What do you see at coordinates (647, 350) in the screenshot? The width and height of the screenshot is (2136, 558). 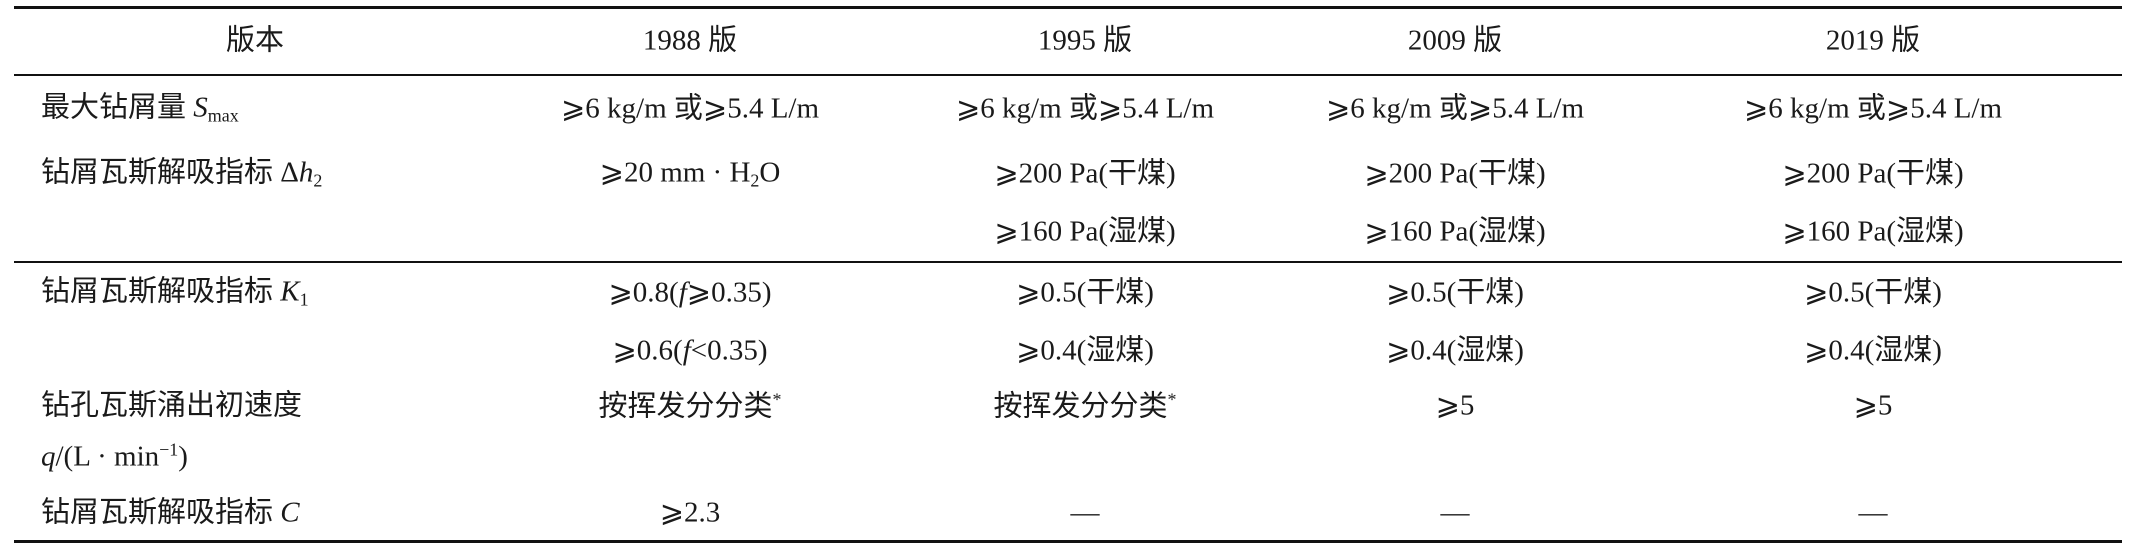 I see `text-run: ⩾0.6(` at bounding box center [647, 350].